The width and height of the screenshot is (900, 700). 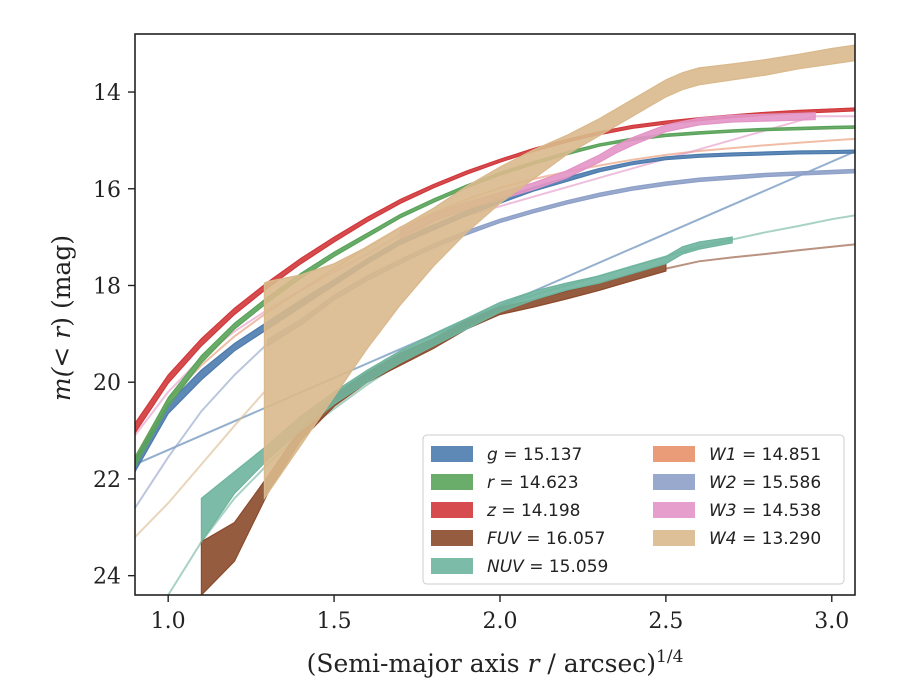 What do you see at coordinates (547, 567) in the screenshot?
I see `legend-label-nuv: NUV = 15.059` at bounding box center [547, 567].